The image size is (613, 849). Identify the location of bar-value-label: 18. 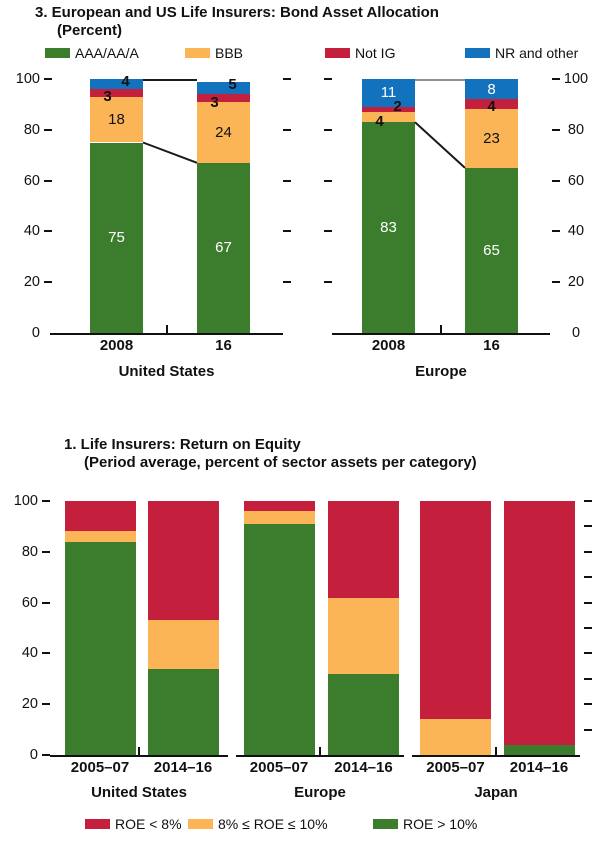
(116, 120).